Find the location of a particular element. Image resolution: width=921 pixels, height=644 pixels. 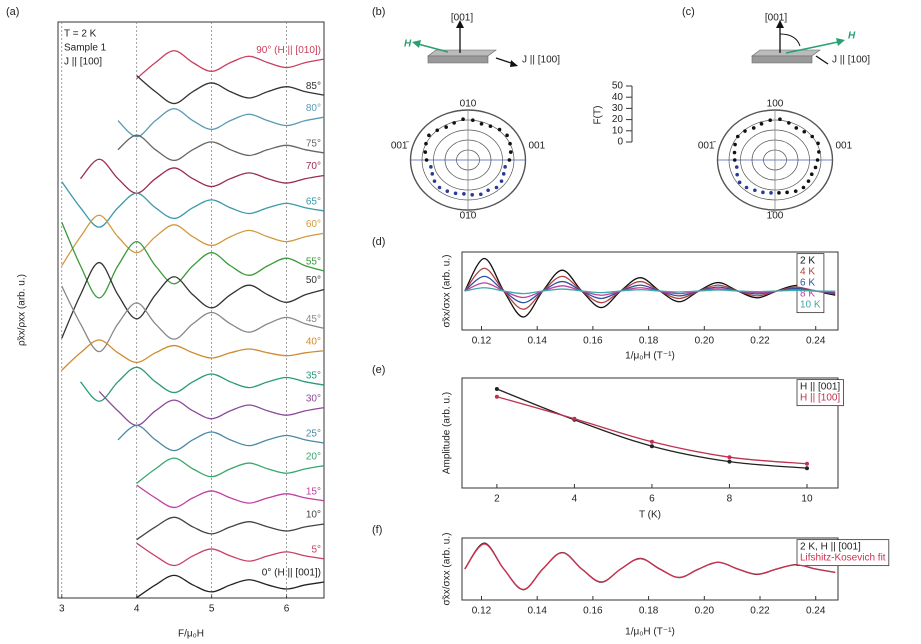

panel-label: (d) is located at coordinates (378, 242).